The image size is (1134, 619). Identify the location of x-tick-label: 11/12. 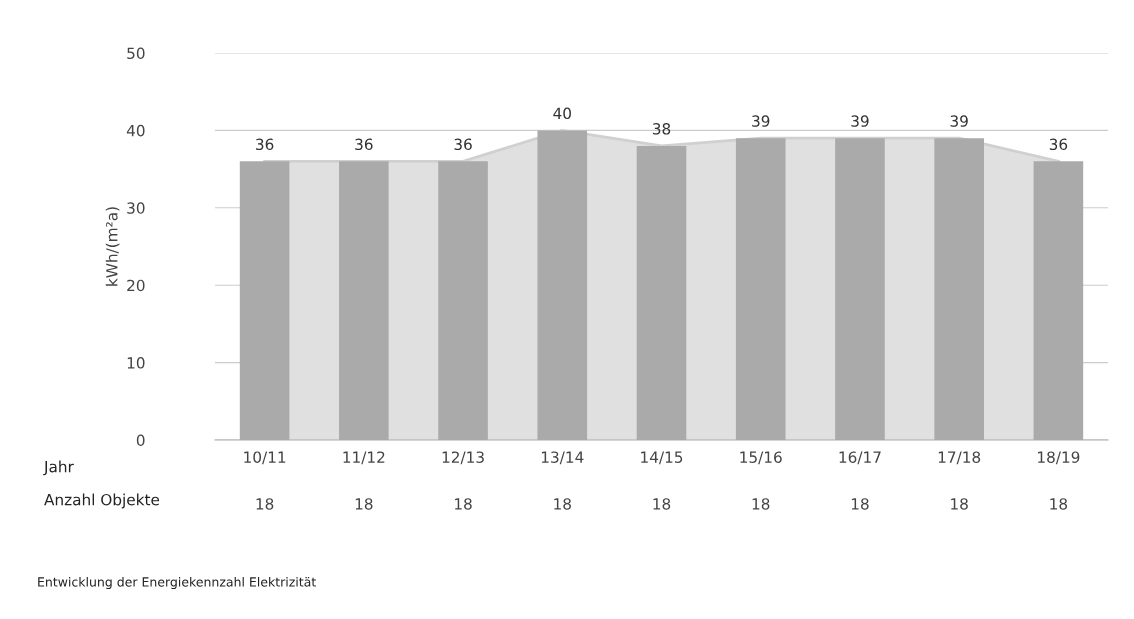
(364, 458).